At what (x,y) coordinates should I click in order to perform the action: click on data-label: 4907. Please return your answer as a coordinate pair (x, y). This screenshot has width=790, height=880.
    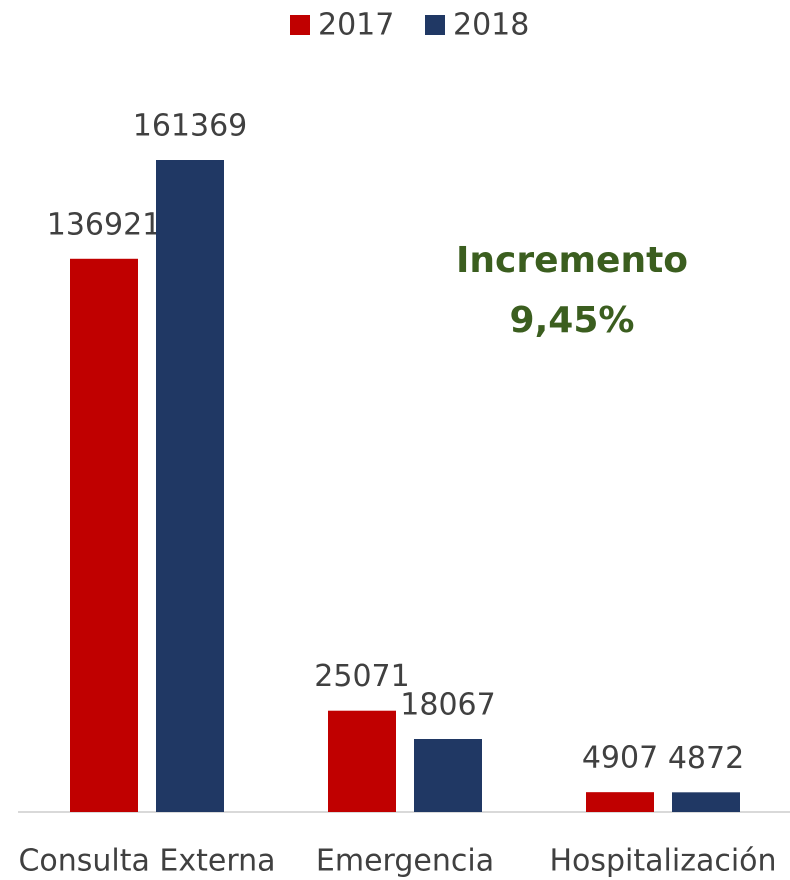
    Looking at the image, I should click on (620, 758).